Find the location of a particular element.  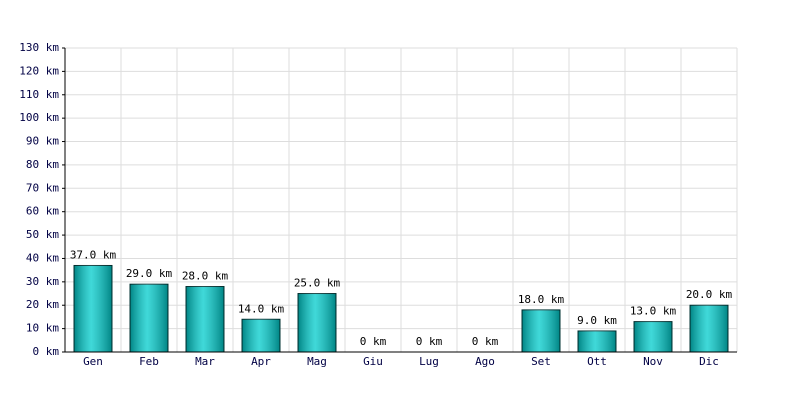

value-label: 13.0 km is located at coordinates (653, 311).